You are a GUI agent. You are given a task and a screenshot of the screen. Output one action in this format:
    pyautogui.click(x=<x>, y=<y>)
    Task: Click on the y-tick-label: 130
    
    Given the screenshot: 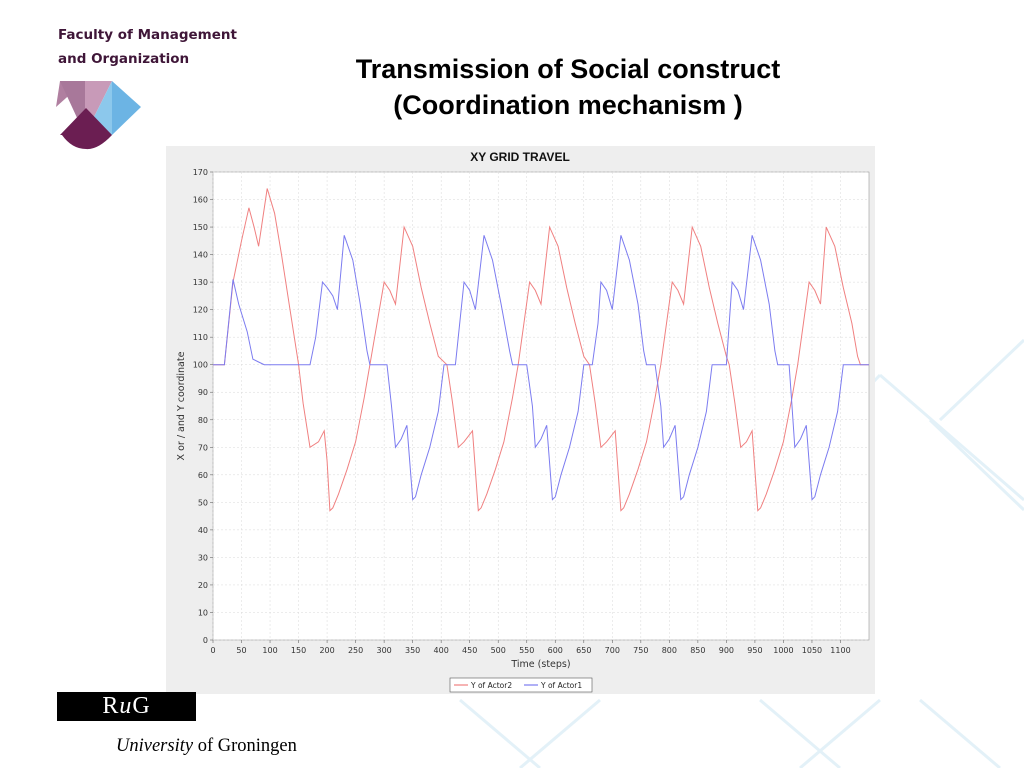 What is the action you would take?
    pyautogui.click(x=200, y=282)
    